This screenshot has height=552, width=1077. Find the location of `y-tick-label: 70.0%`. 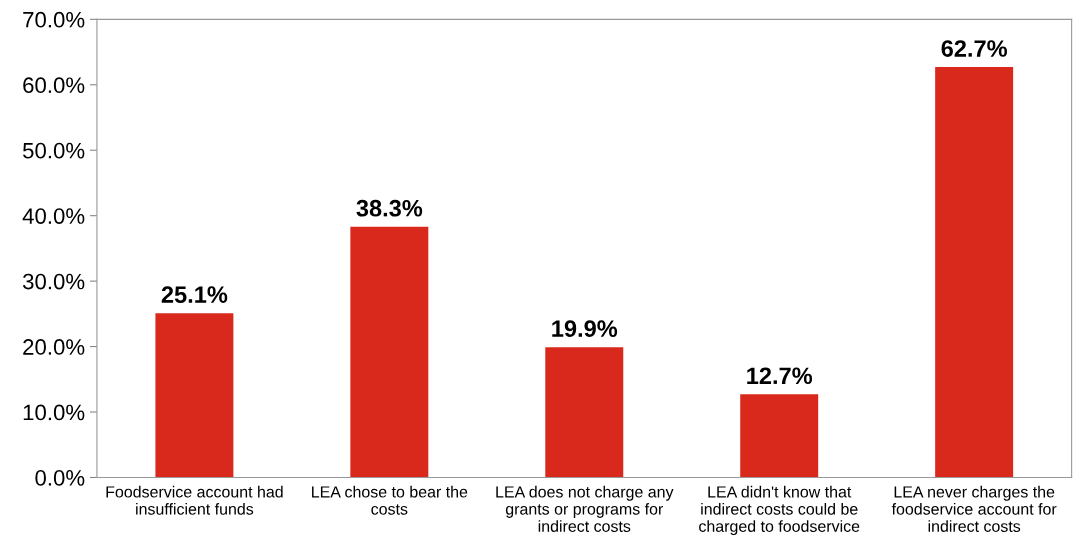

y-tick-label: 70.0% is located at coordinates (54, 19).